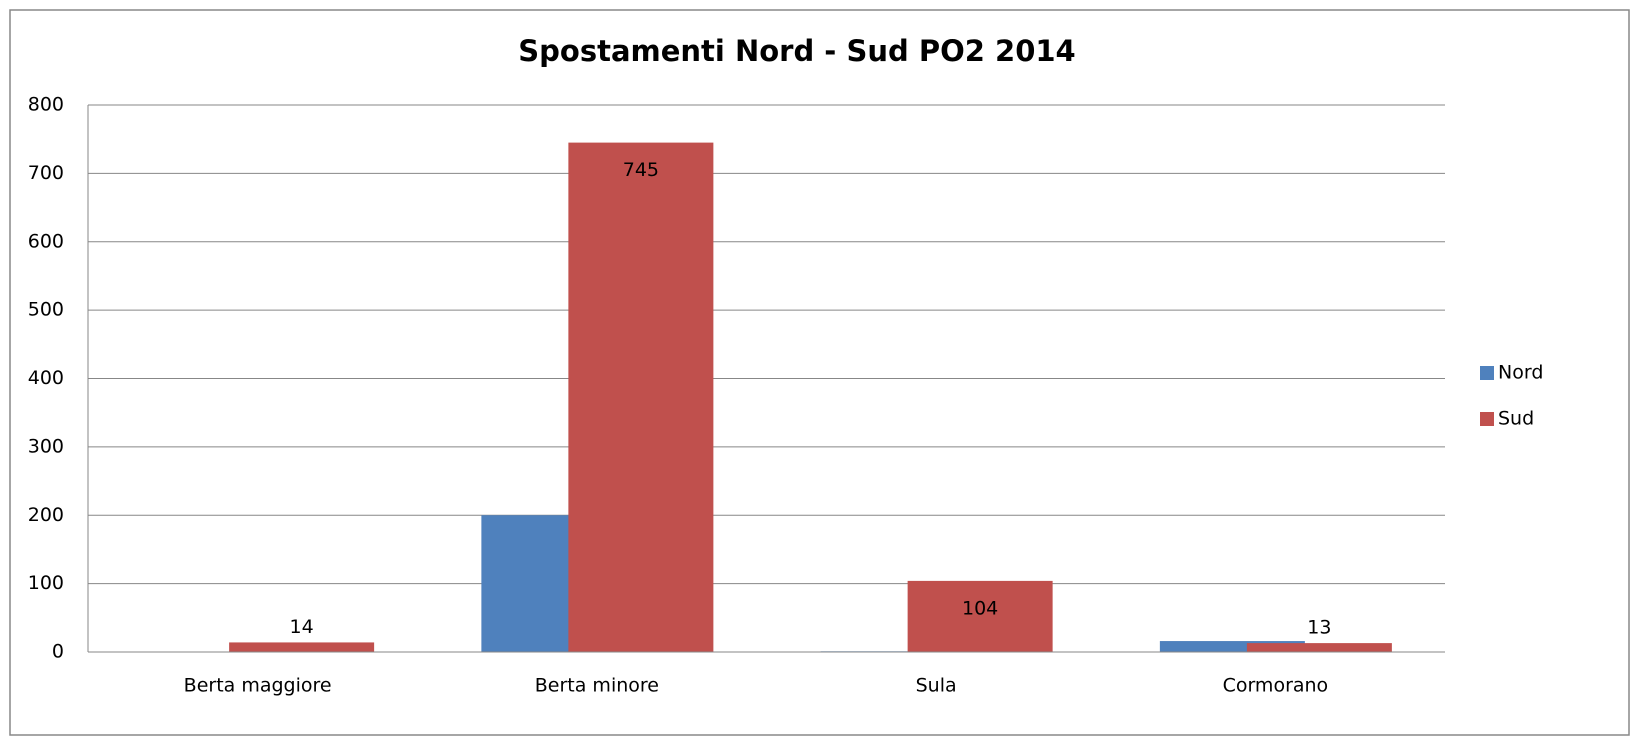 Image resolution: width=1634 pixels, height=740 pixels. I want to click on chart-title: Spostamenti Nord - Sud PO2 2014, so click(796, 51).